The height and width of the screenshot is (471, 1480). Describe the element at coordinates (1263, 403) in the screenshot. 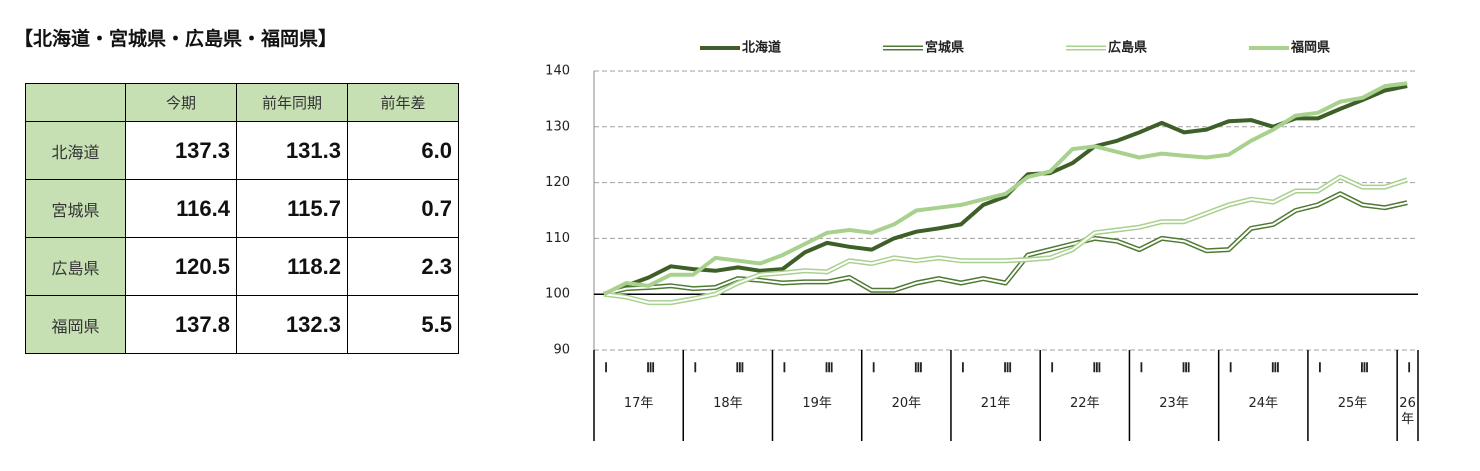

I see `x-group-label: 24年` at that location.